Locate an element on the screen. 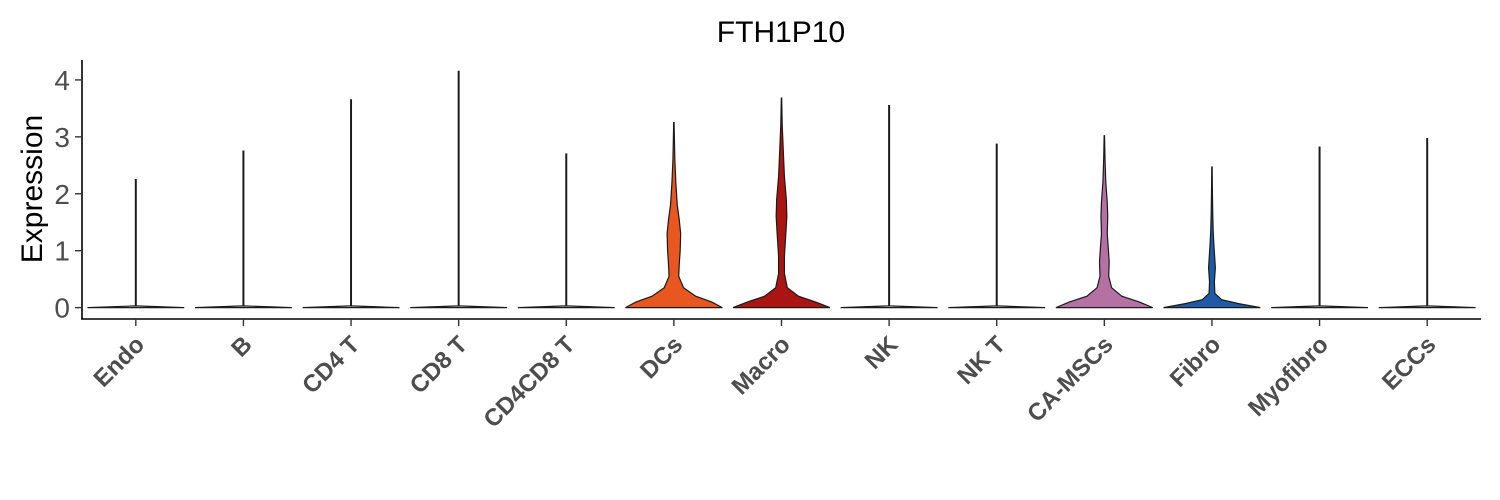 This screenshot has width=1500, height=500. x-tick-label: NK is located at coordinates (882, 353).